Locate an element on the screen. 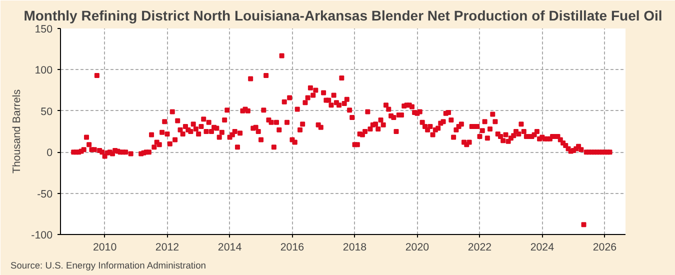 Image resolution: width=675 pixels, height=275 pixels. y-axis-title: Thousand Barrels is located at coordinates (17, 131).